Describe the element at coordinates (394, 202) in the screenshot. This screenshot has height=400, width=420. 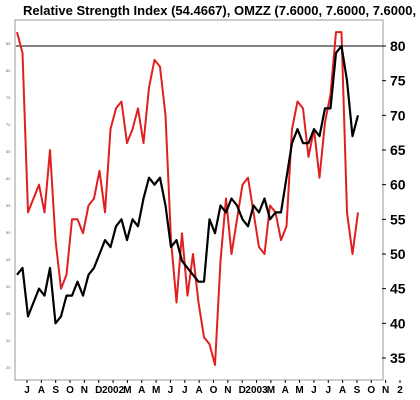
I see `y-axis-right: 35 40 45 50 55 60 65 70 75 80` at that location.